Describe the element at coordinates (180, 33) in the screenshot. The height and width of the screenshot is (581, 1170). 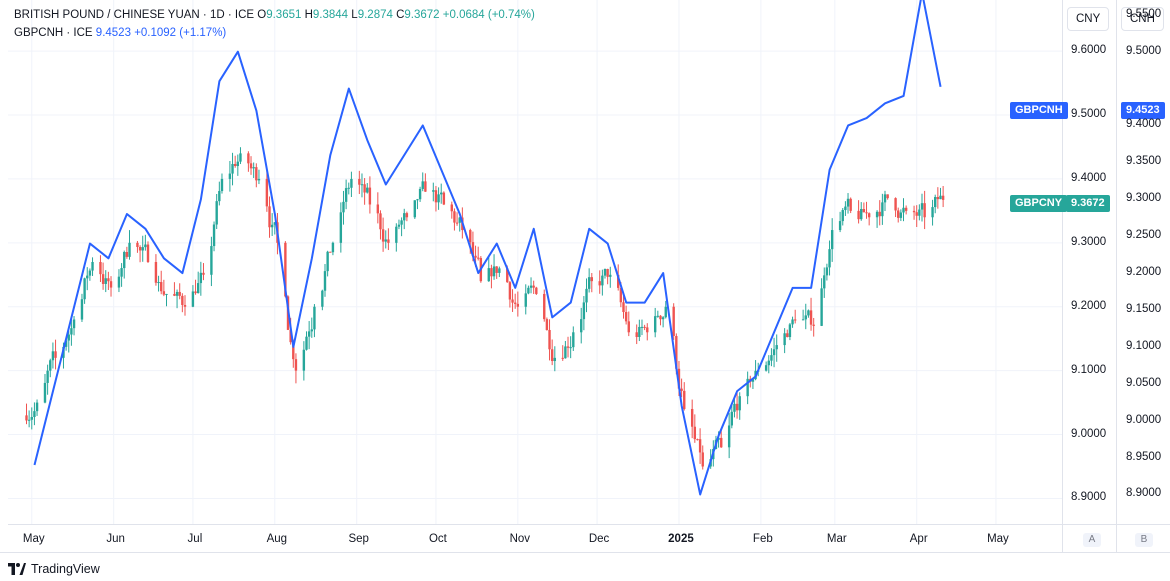
I see `compare-change: +0.1092 (+1.17%)` at that location.